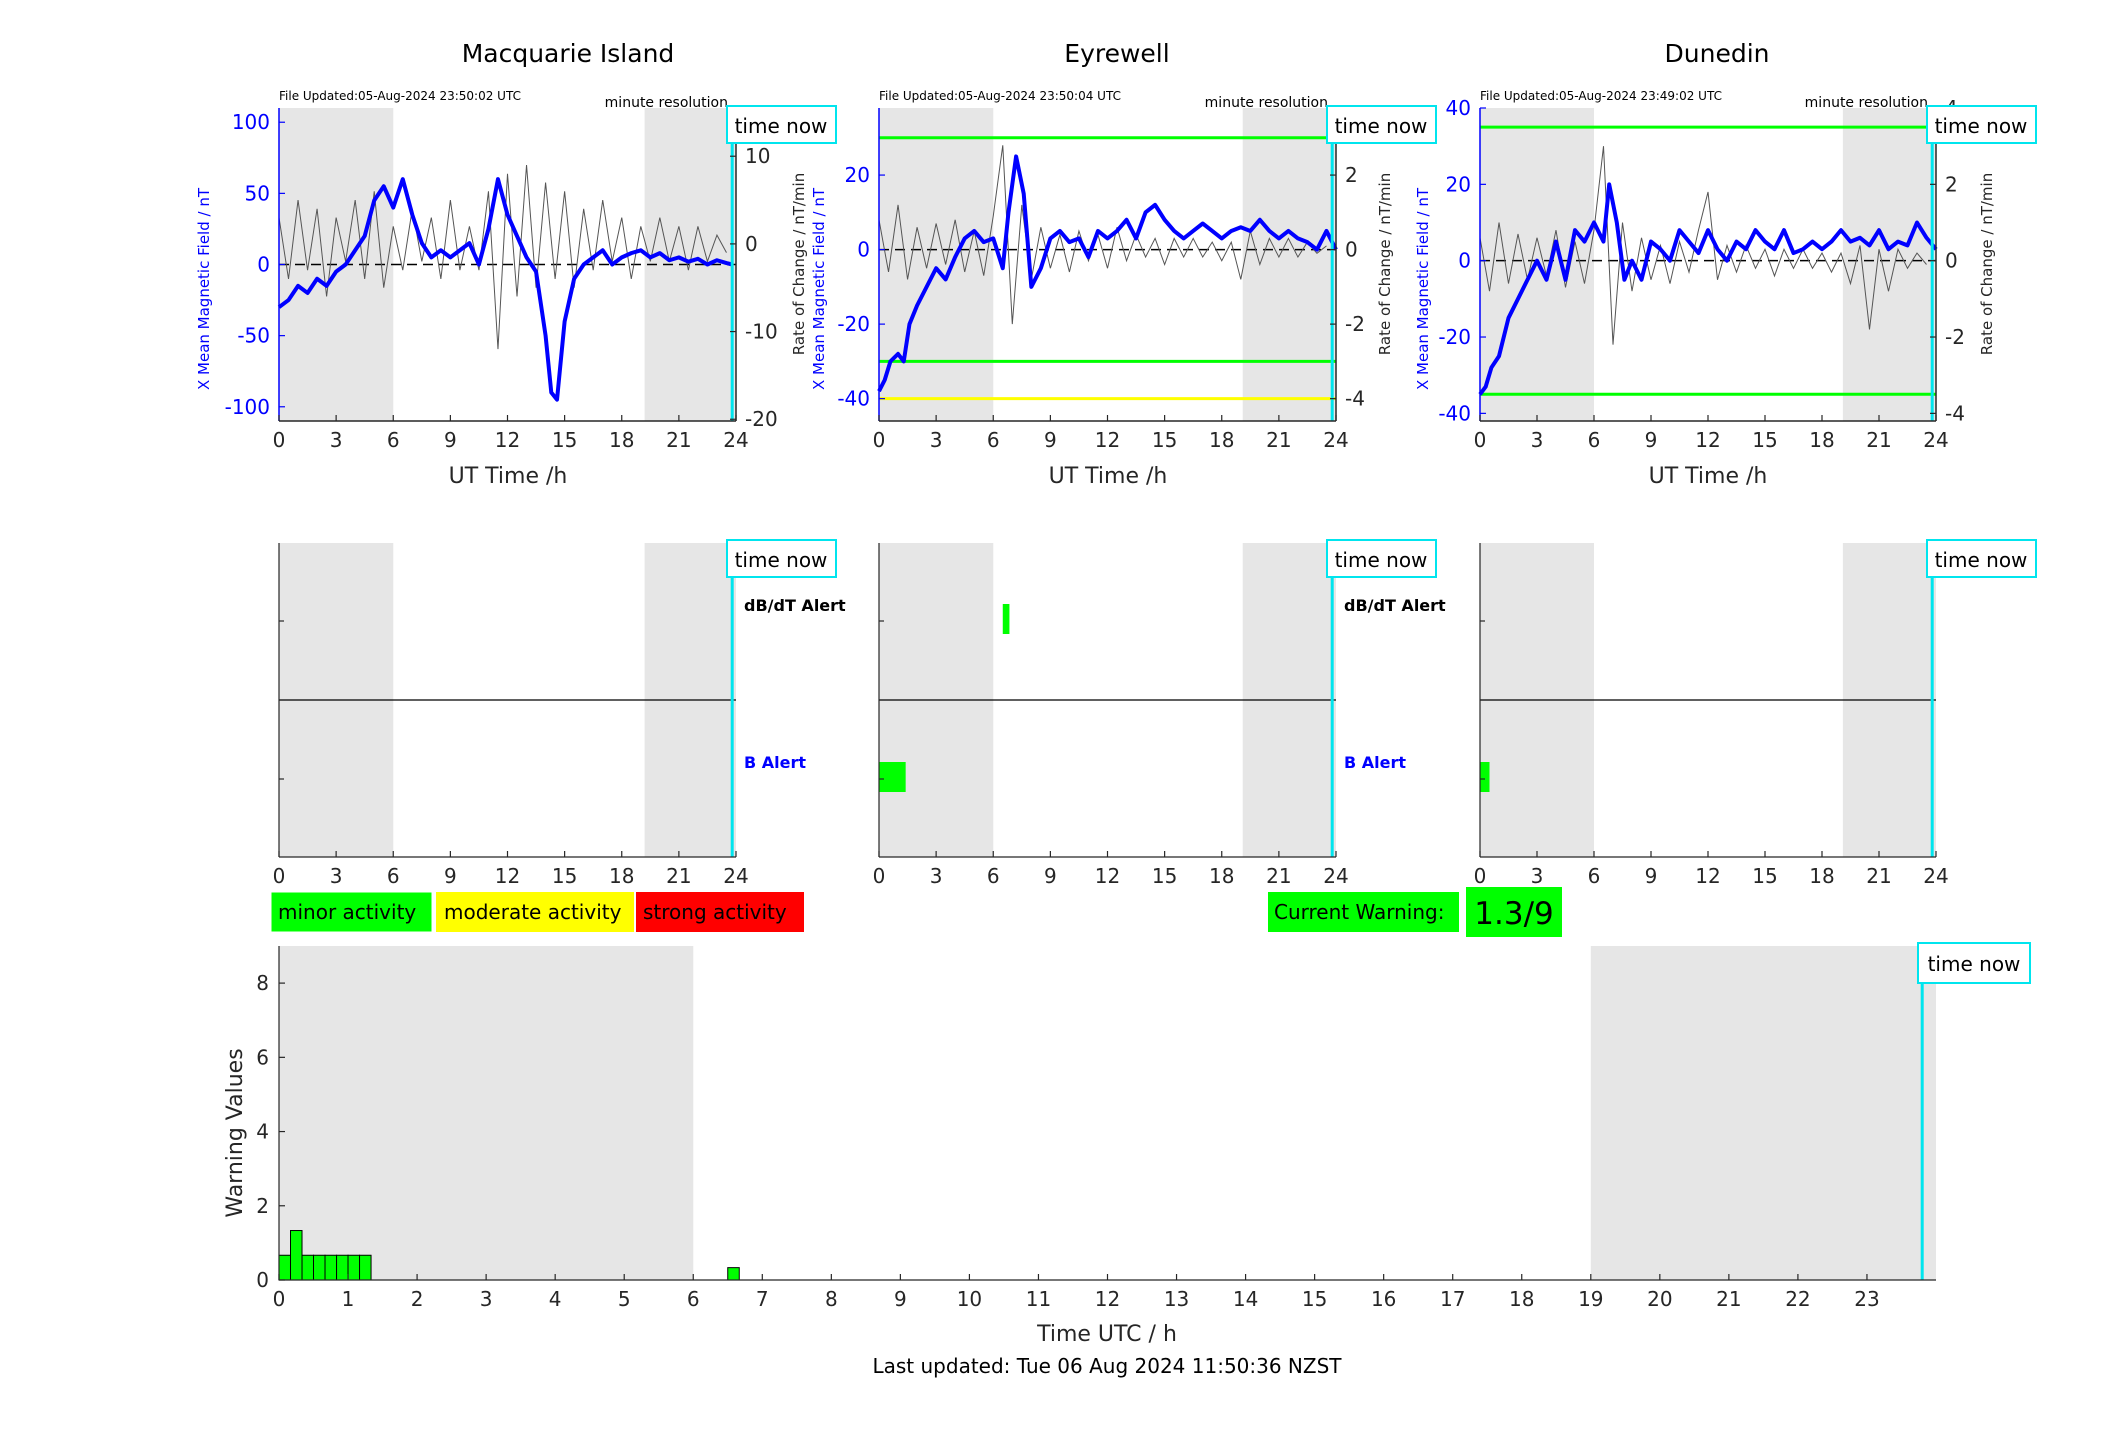 The image size is (2117, 1437). Describe the element at coordinates (1703, 245) in the screenshot. I see `rate-of-change-series` at that location.